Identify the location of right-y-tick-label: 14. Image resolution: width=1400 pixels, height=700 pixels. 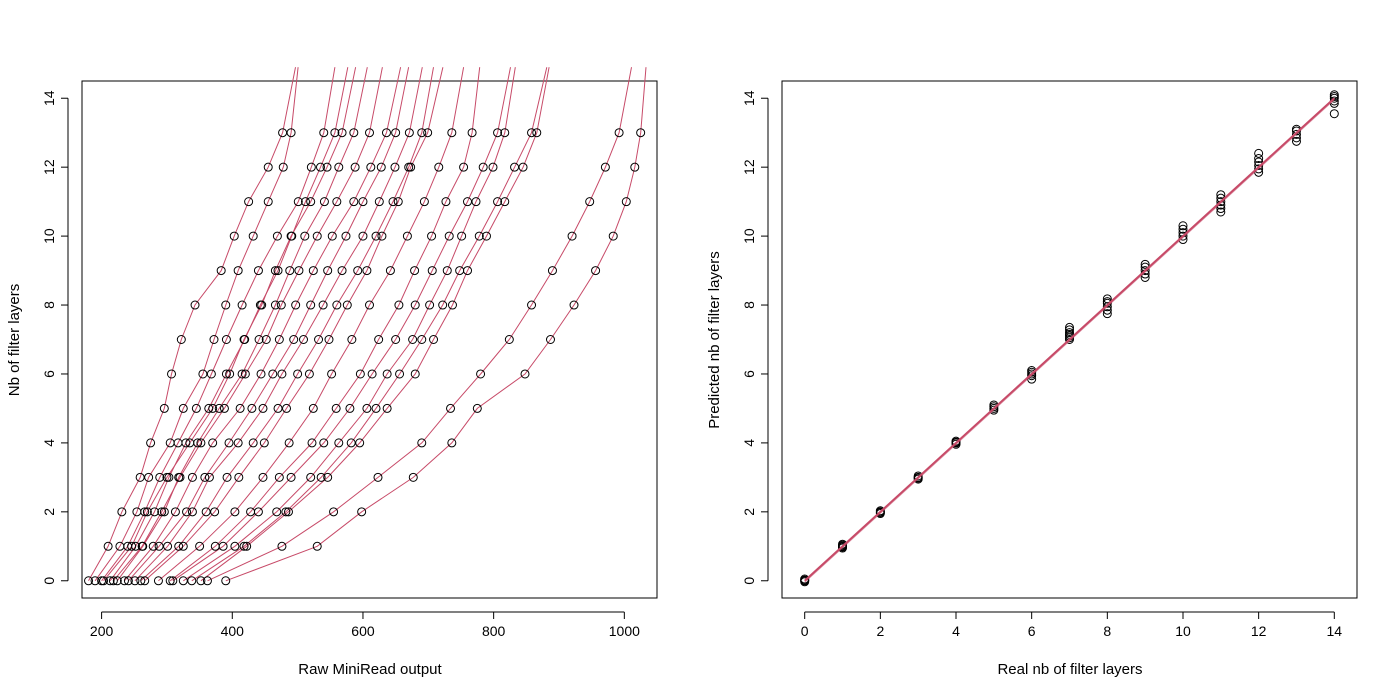
(749, 98).